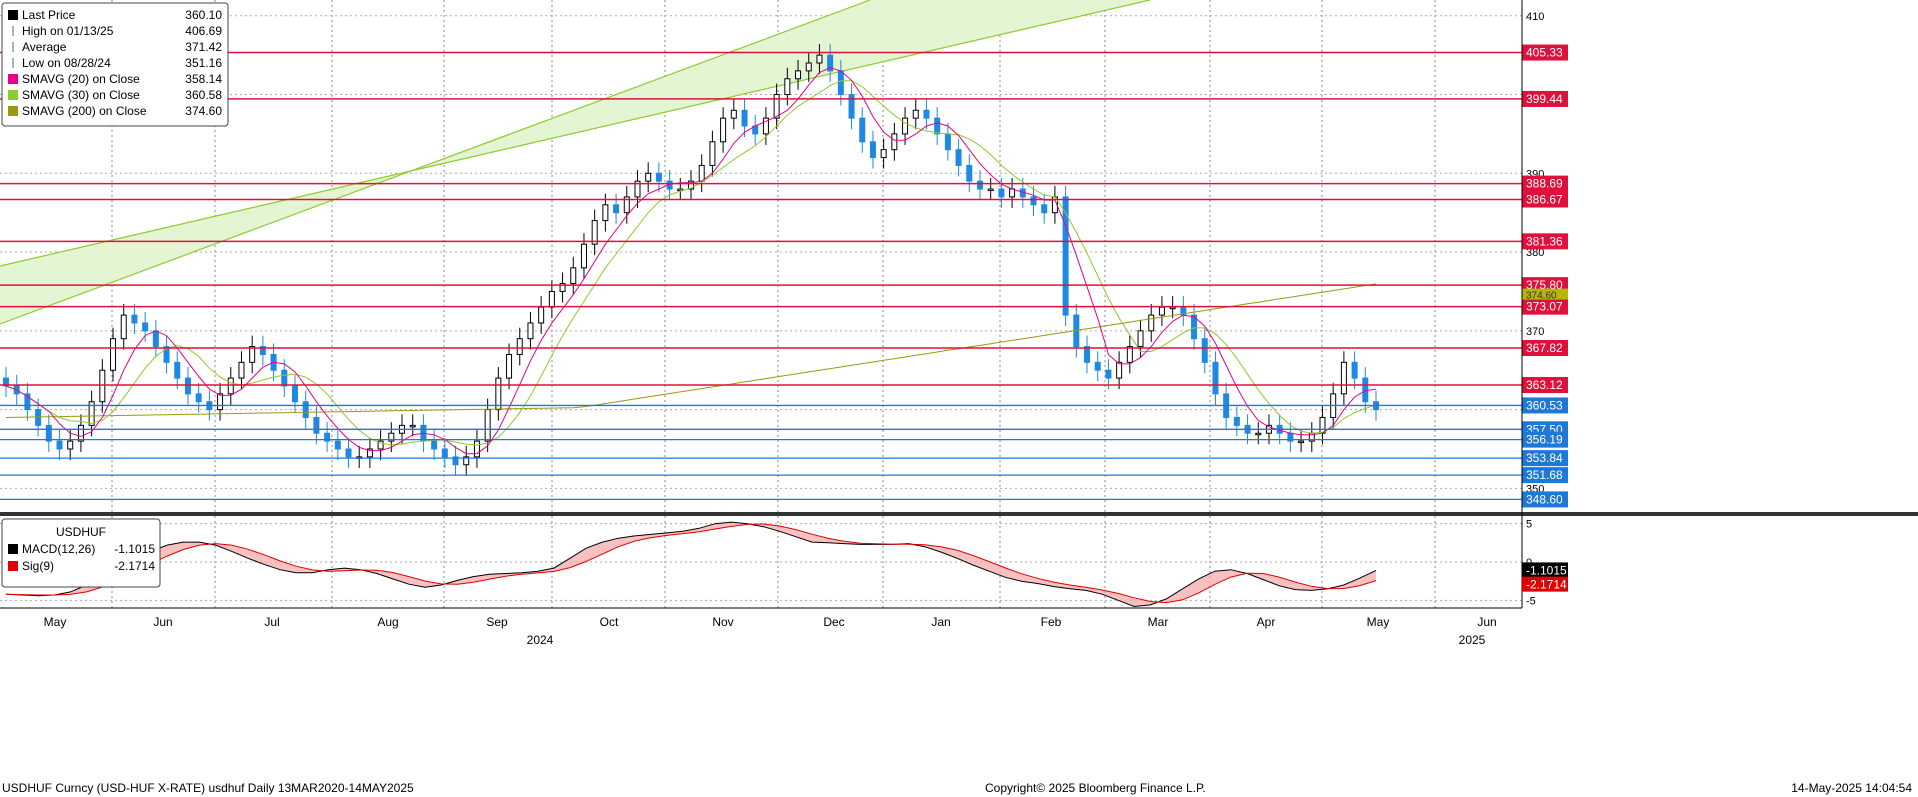  I want to click on legend-value: 351.16, so click(203, 63).